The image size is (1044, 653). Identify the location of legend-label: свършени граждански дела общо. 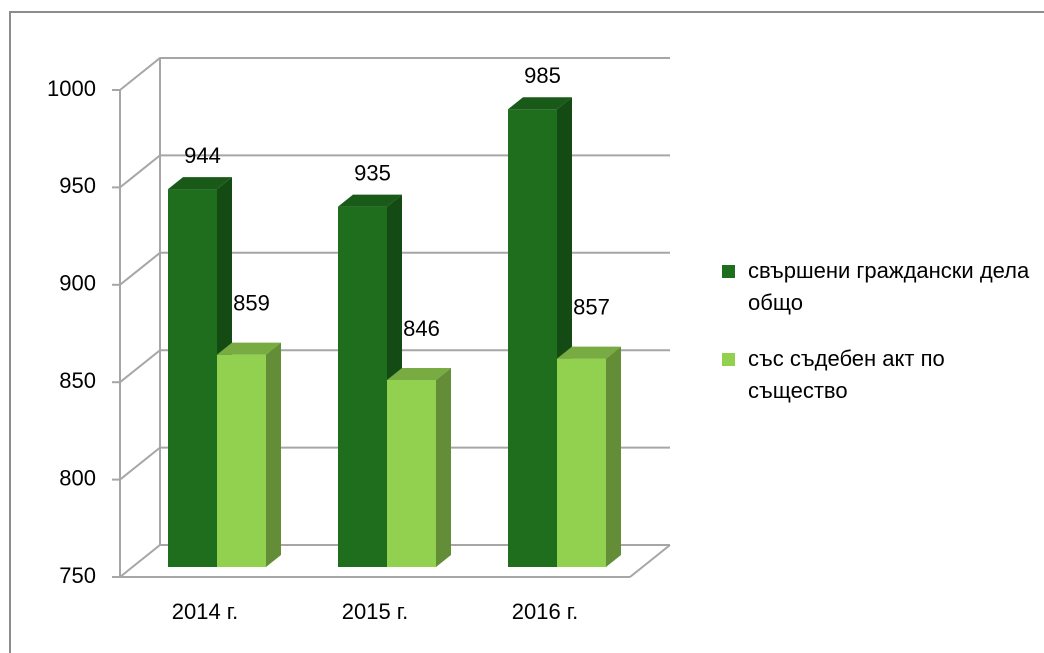
(889, 286).